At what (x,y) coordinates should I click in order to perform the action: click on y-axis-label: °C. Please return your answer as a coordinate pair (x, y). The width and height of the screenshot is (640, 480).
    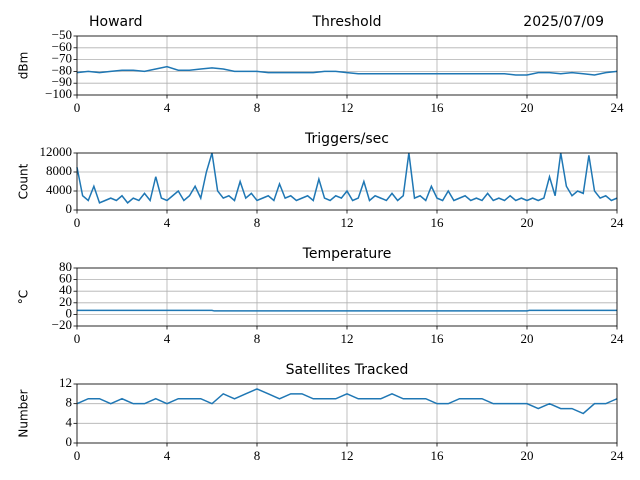
    Looking at the image, I should click on (24, 297).